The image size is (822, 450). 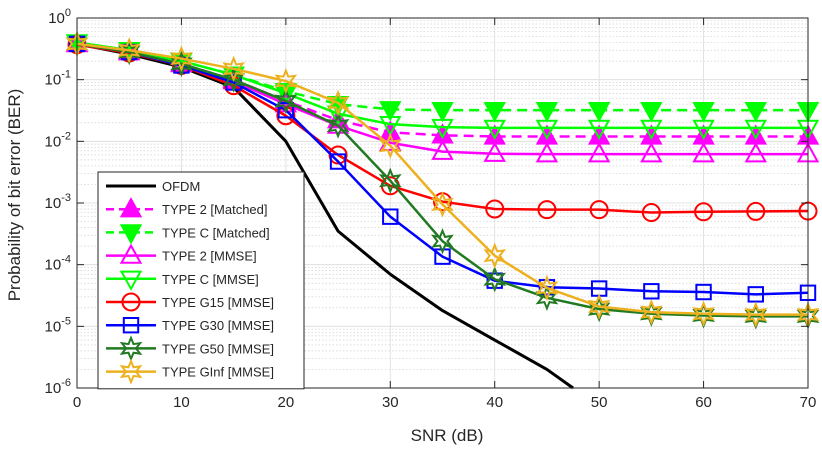 I want to click on y-tick-label: 10⁻³, so click(x=58, y=202).